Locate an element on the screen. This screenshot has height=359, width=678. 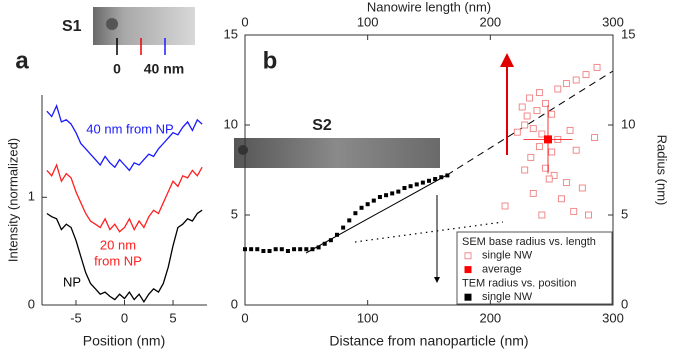
scale-label: 40 nm is located at coordinates (164, 69).